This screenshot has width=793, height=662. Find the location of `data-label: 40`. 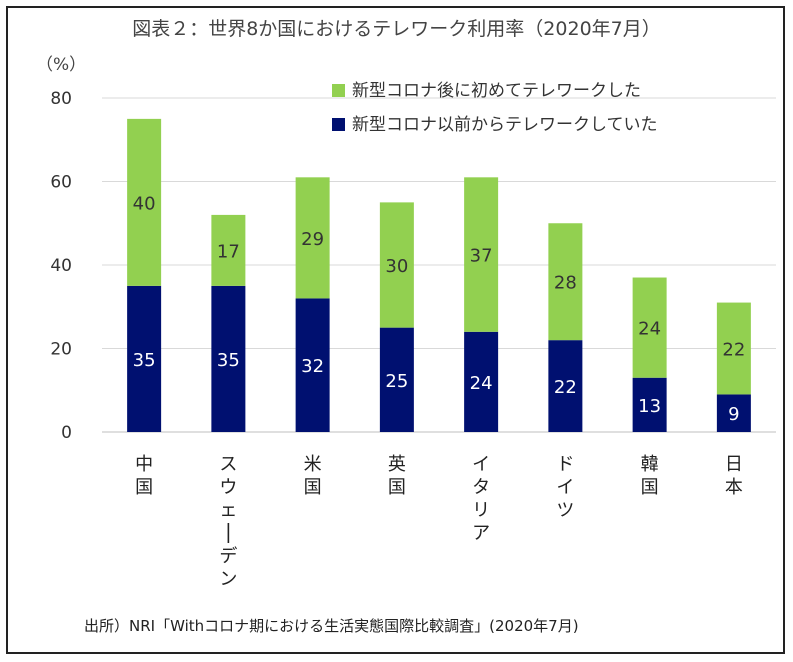

data-label: 40 is located at coordinates (144, 203).